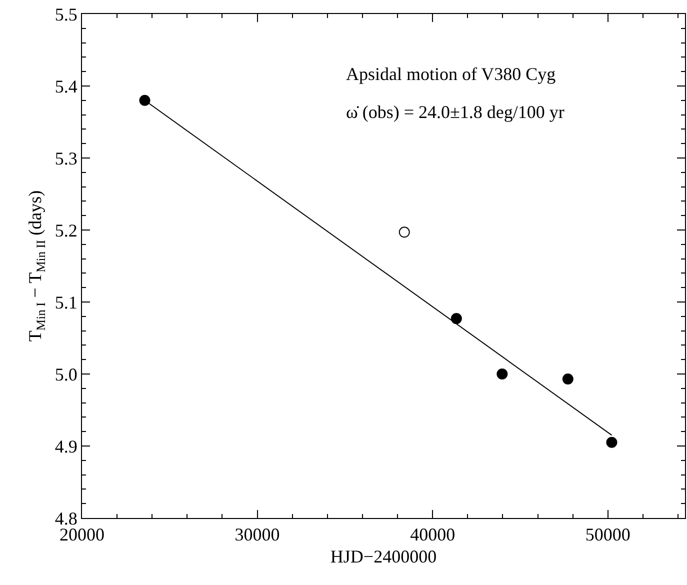 This screenshot has width=687, height=585. Describe the element at coordinates (433, 534) in the screenshot. I see `x-tick-label: 40000` at that location.